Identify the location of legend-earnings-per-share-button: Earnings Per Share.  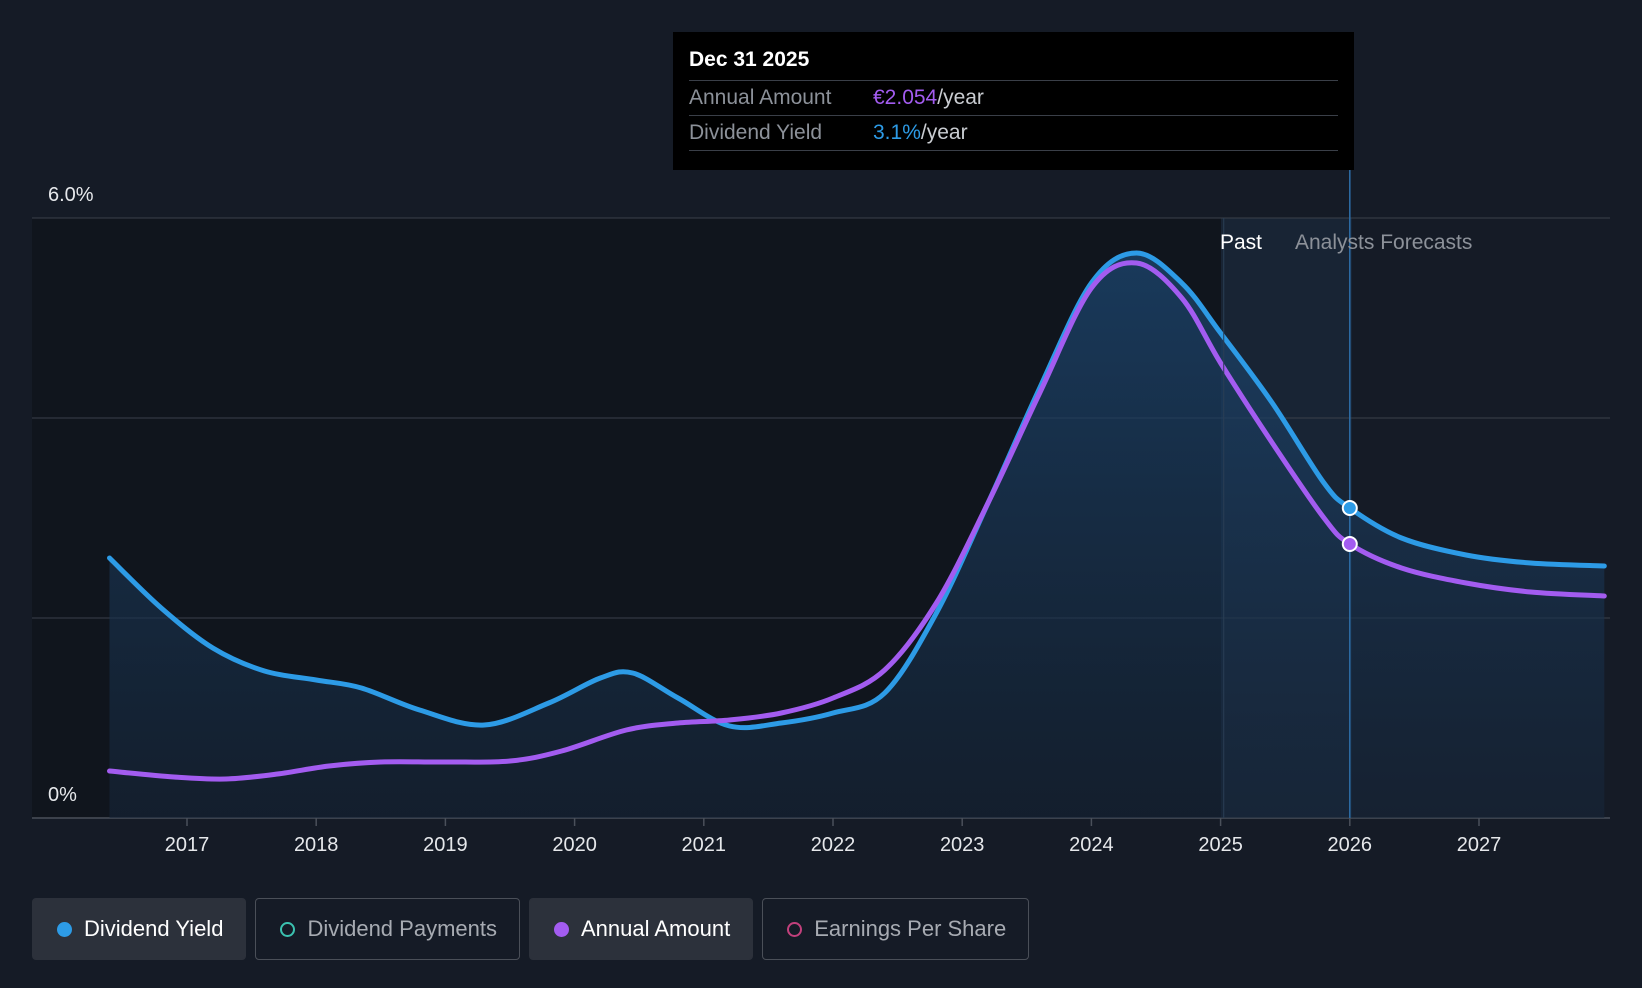
(896, 929).